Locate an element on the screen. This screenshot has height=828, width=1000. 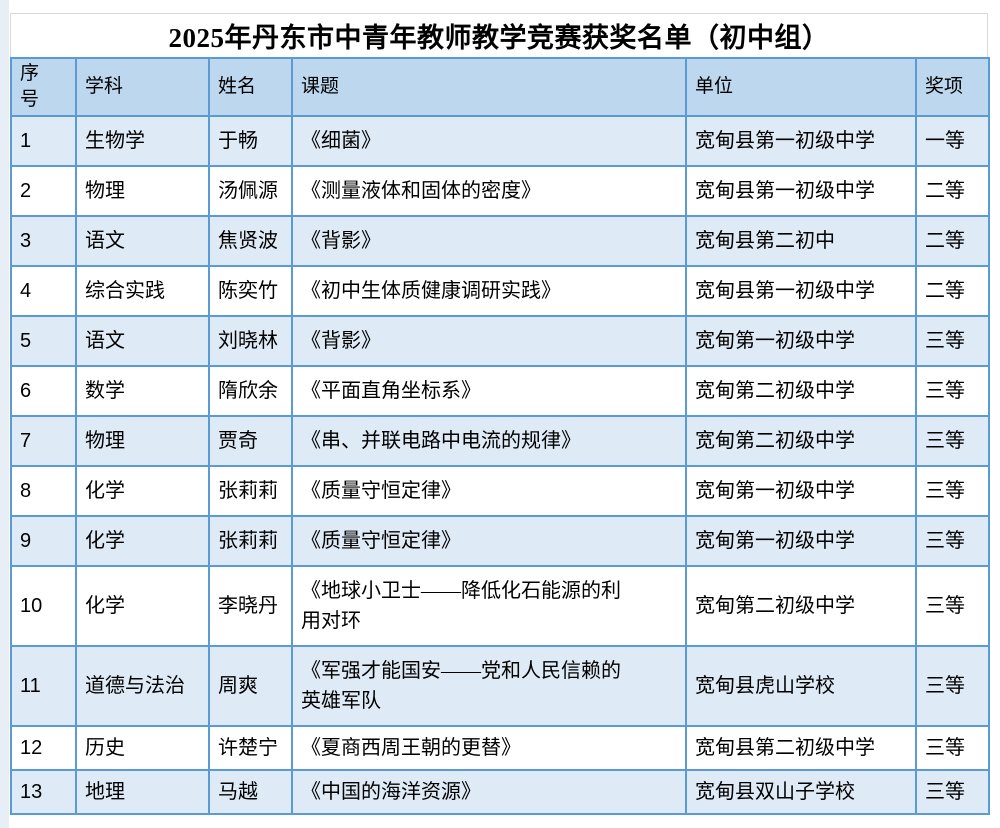
cell-name: 刘晓林 is located at coordinates (250, 341).